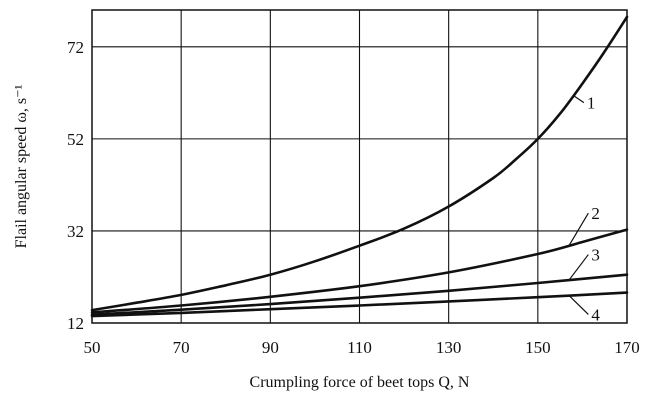  Describe the element at coordinates (92, 347) in the screenshot. I see `x-tick-label: 50` at that location.